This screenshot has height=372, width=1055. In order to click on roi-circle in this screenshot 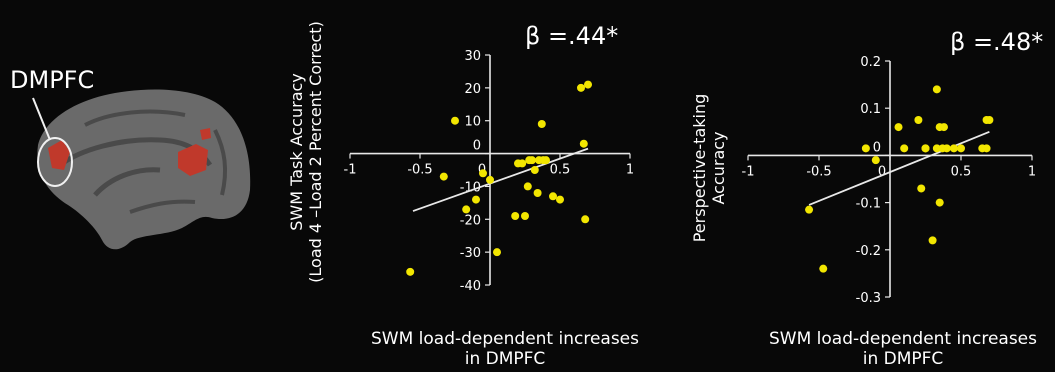, I will do `click(55, 162)`.